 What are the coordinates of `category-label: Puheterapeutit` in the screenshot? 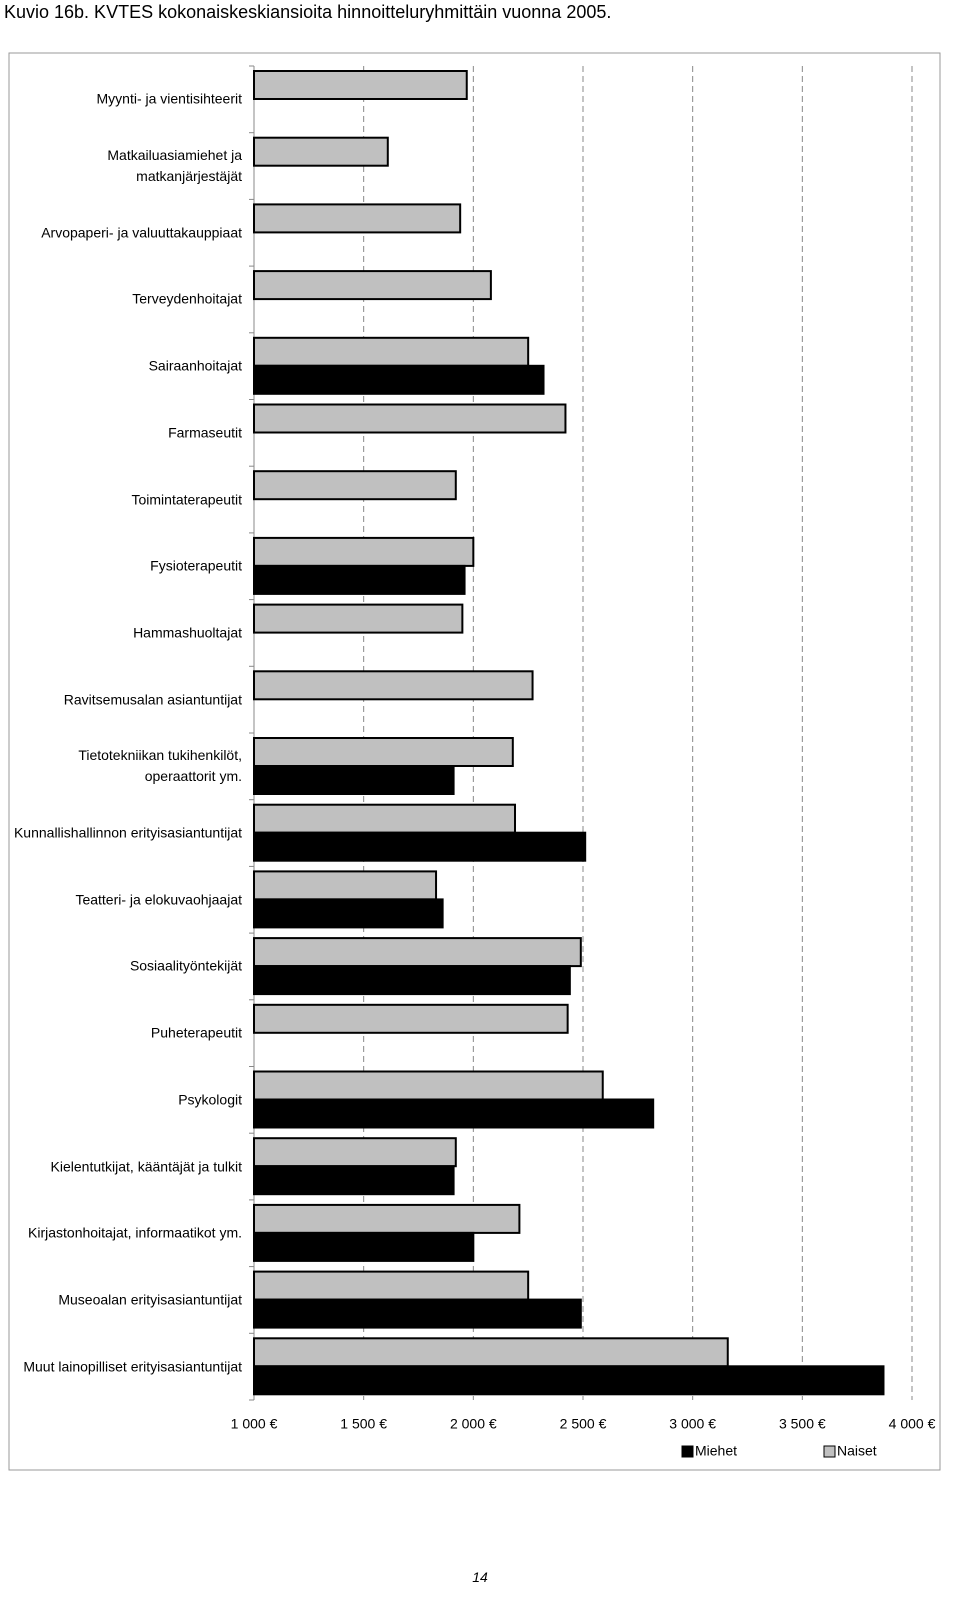 It's located at (196, 1032).